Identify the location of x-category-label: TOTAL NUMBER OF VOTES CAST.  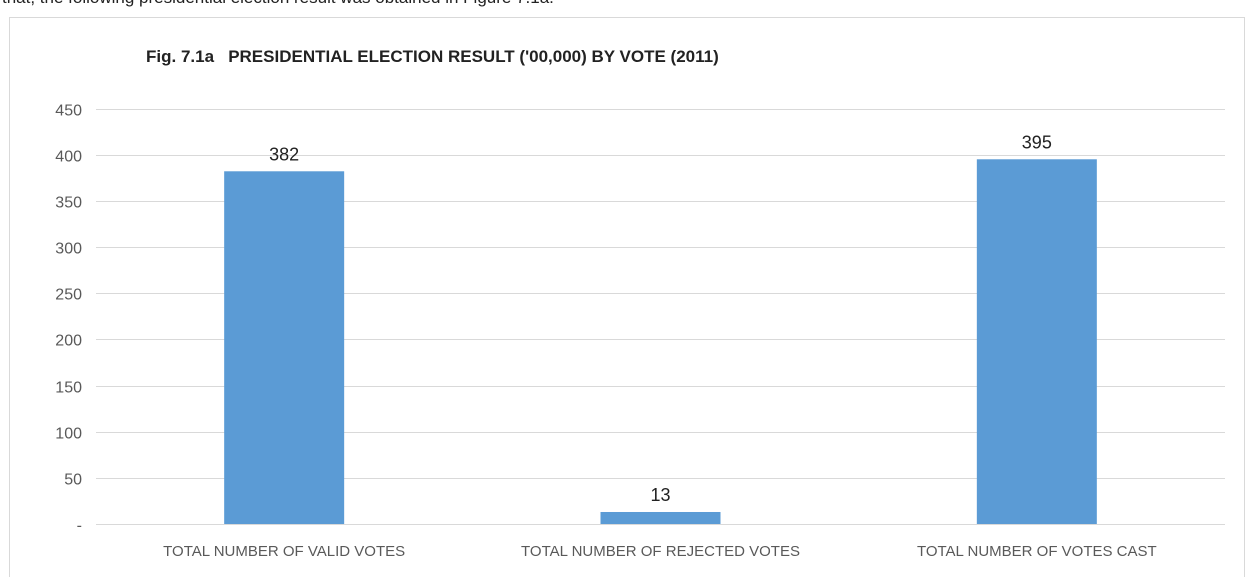
(1037, 551).